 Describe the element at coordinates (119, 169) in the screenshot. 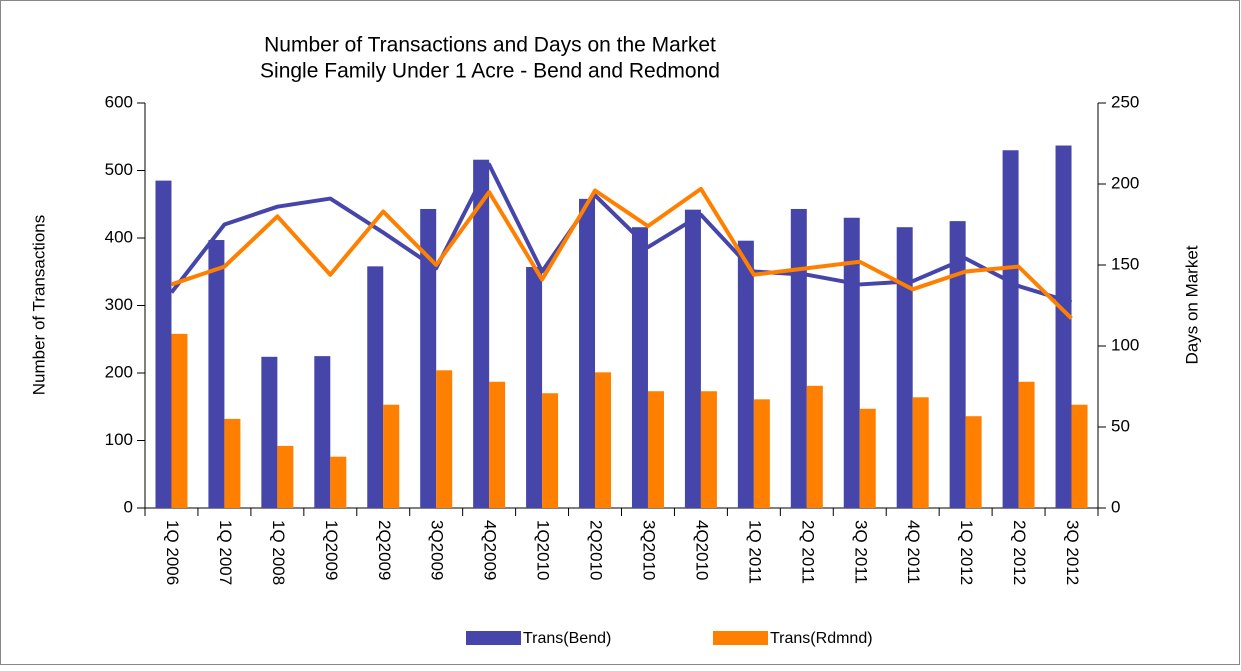

I see `y-tick-label: 500` at that location.